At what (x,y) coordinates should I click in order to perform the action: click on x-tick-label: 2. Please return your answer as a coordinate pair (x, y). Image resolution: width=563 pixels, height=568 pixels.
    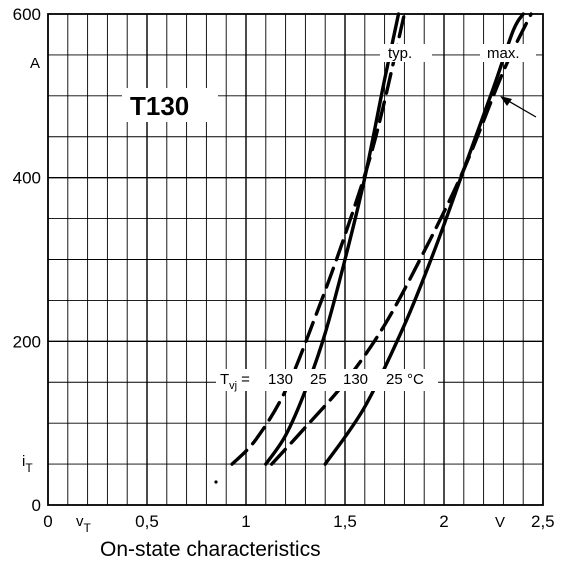
    Looking at the image, I should click on (443, 521).